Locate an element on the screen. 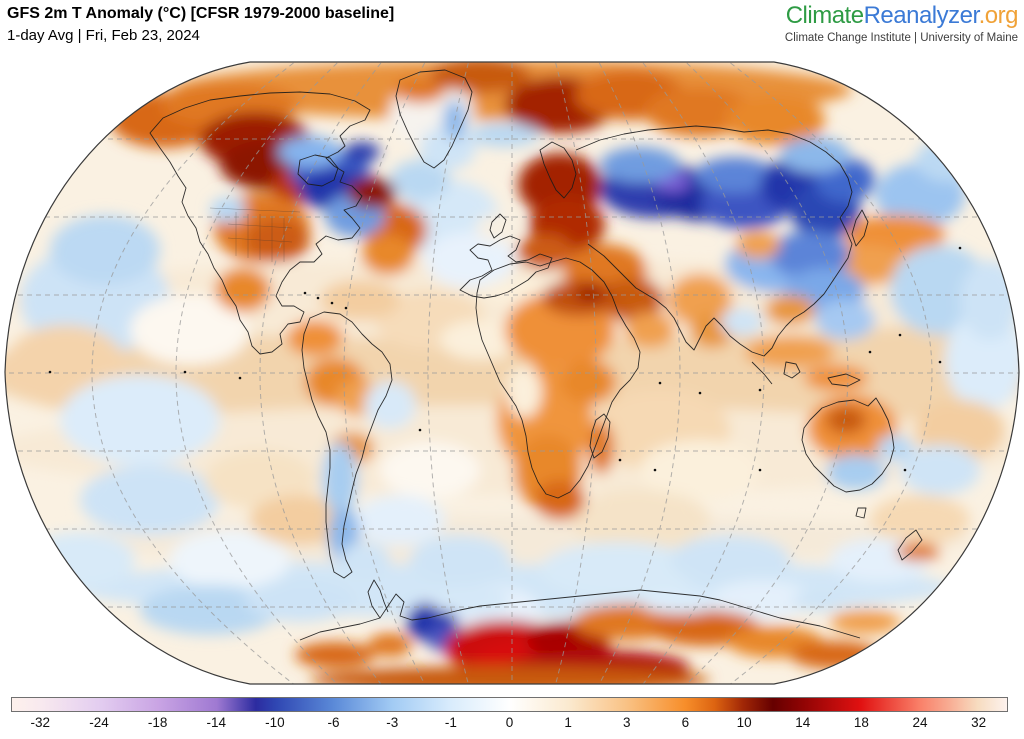 Image resolution: width=1024 pixels, height=739 pixels. colorbar-tick: -6 is located at coordinates (333, 722).